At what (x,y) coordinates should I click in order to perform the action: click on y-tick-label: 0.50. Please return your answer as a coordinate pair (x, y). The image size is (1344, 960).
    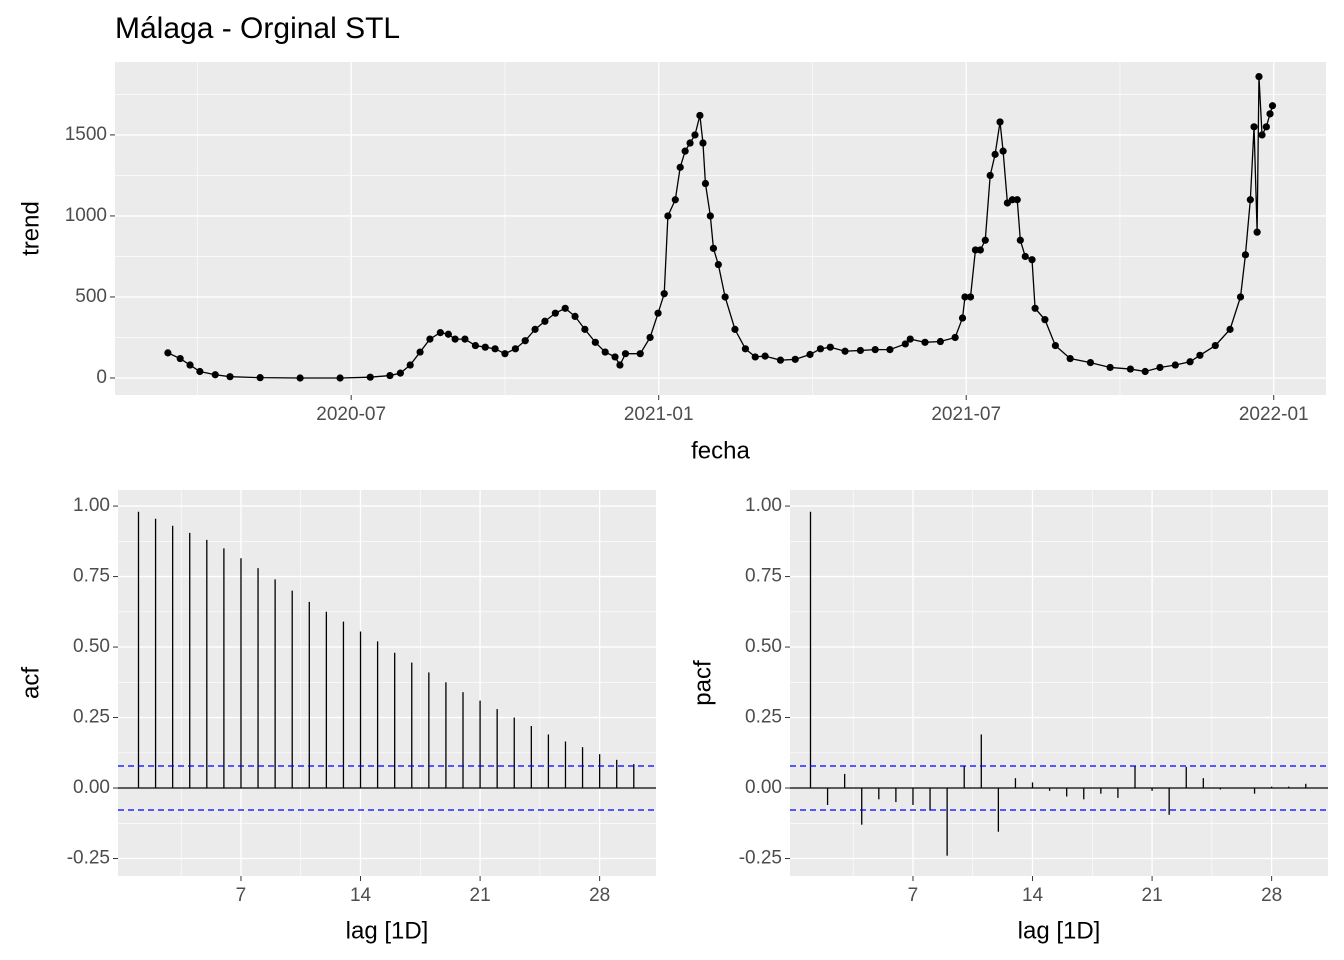
    Looking at the image, I should click on (763, 646).